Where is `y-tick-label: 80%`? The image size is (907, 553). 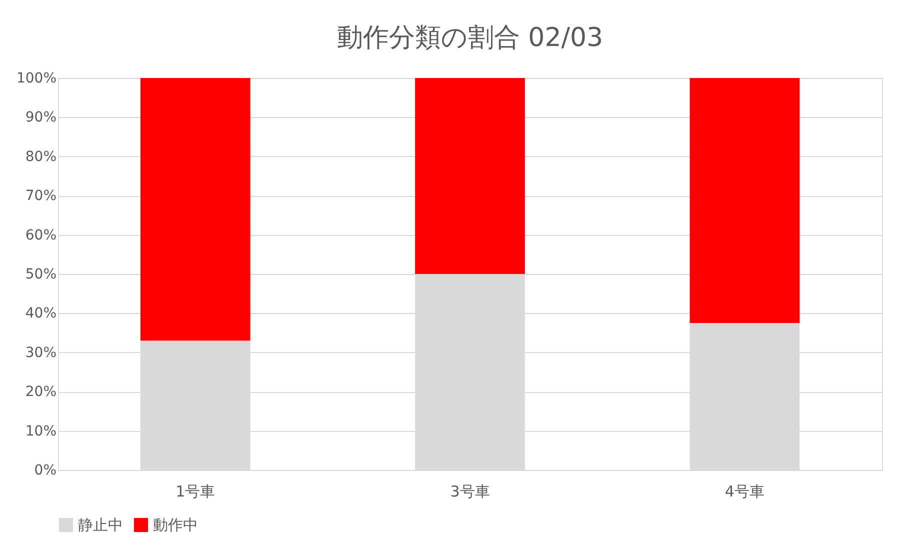
y-tick-label: 80% is located at coordinates (40, 156).